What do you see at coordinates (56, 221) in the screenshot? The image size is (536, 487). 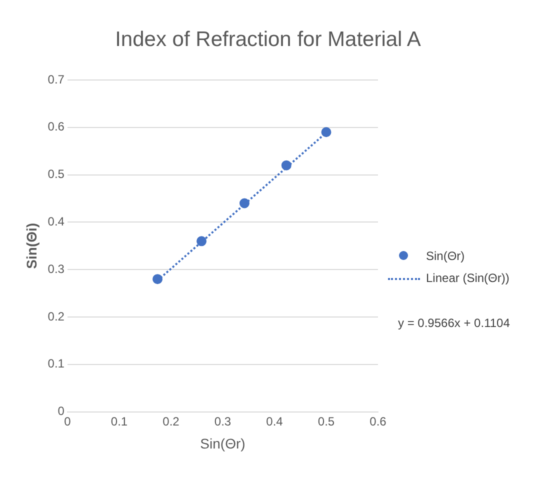 I see `y-tick-label: 0.4` at bounding box center [56, 221].